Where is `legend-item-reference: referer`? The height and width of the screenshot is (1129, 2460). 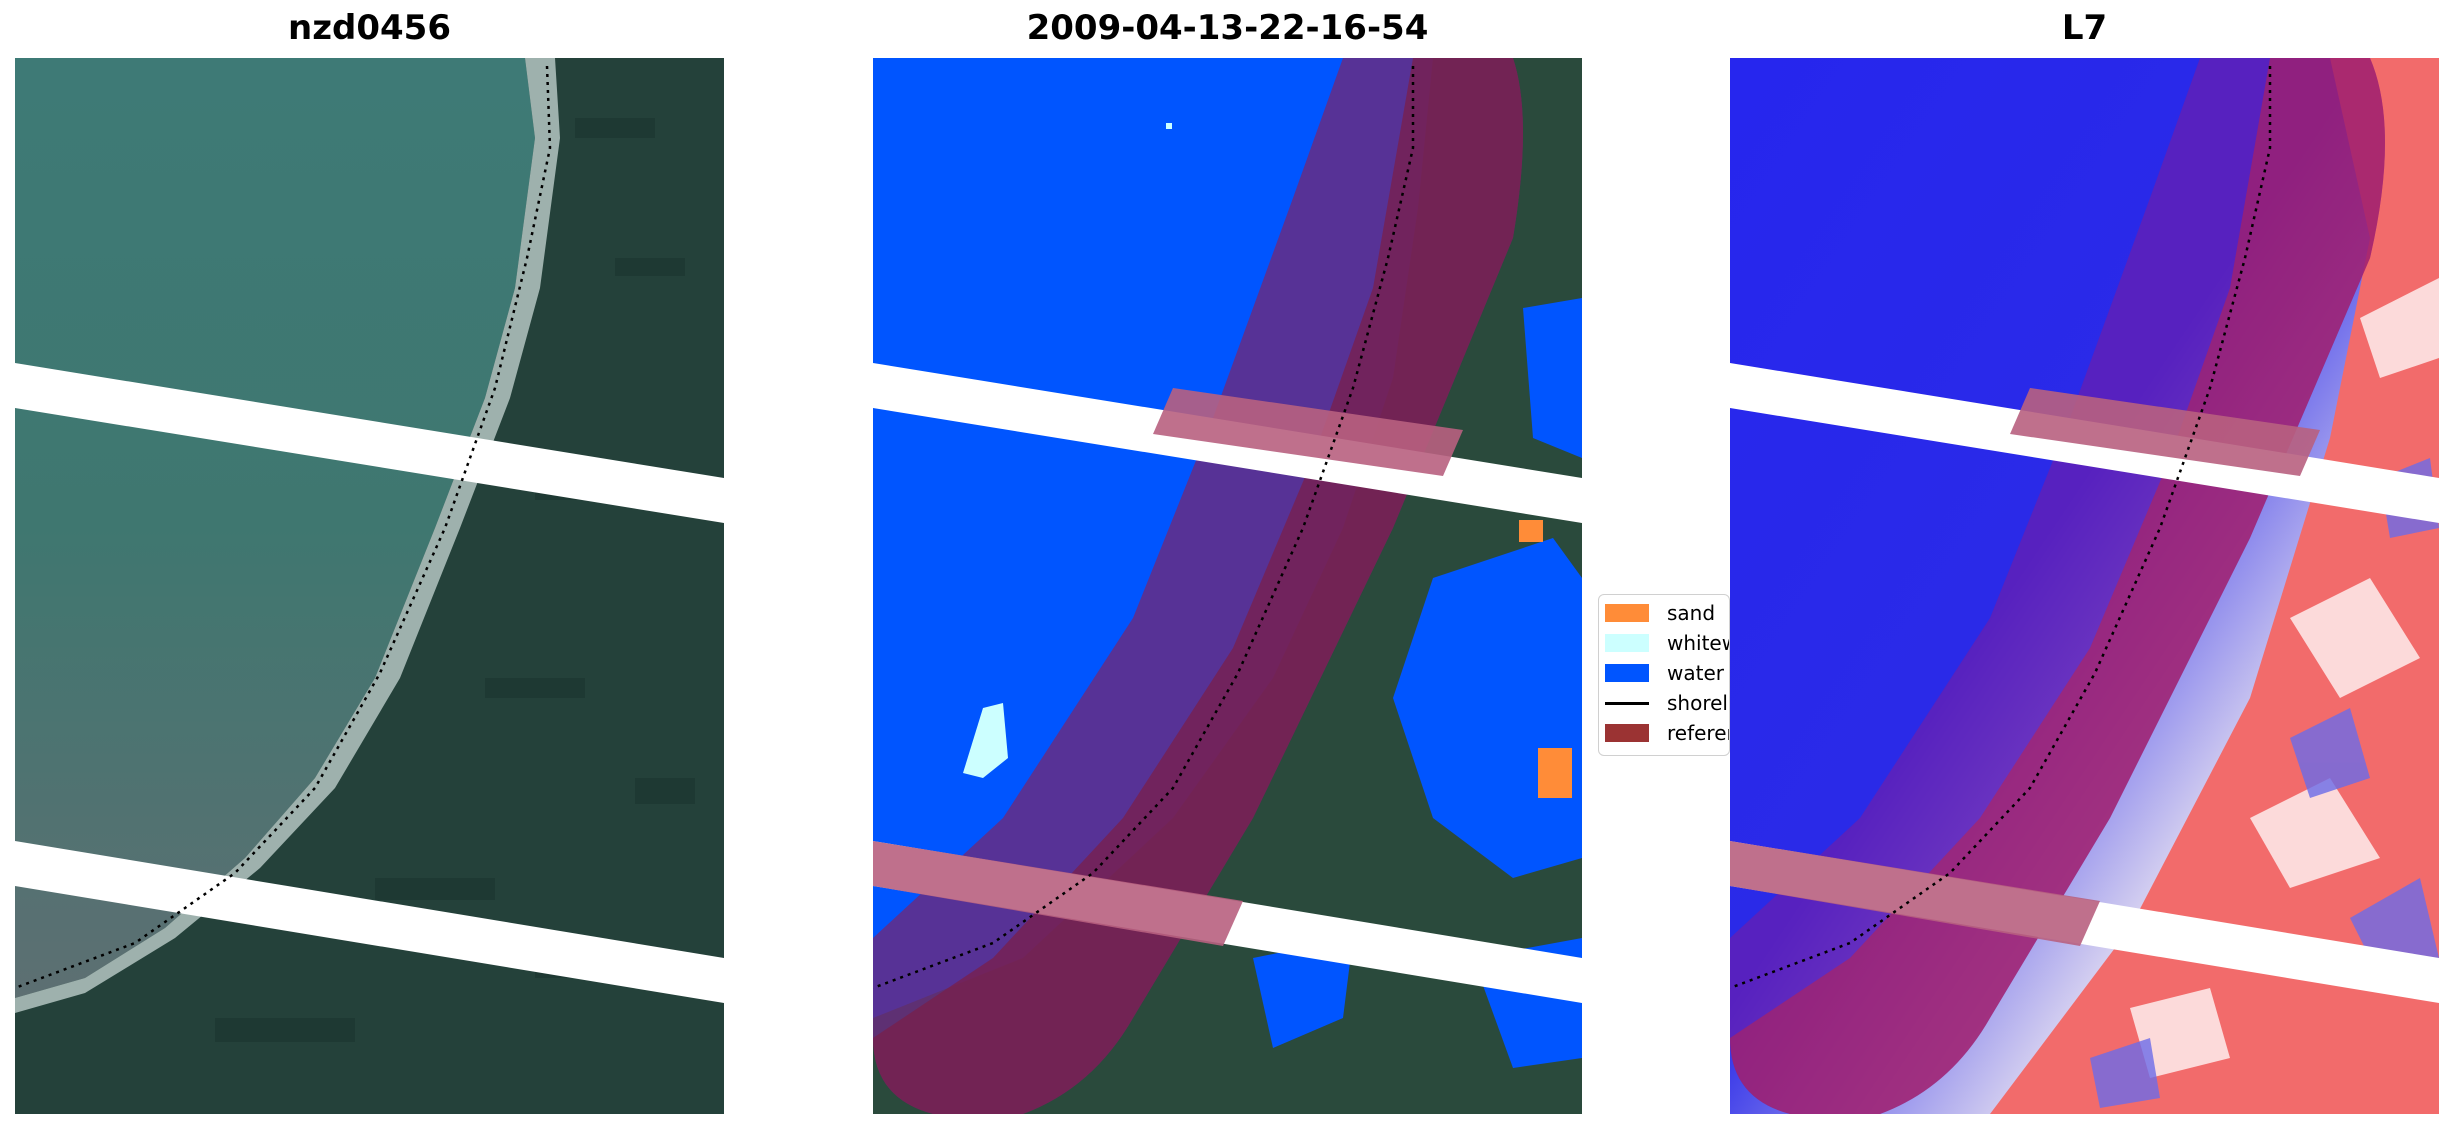 legend-item-reference: referer is located at coordinates (1667, 733).